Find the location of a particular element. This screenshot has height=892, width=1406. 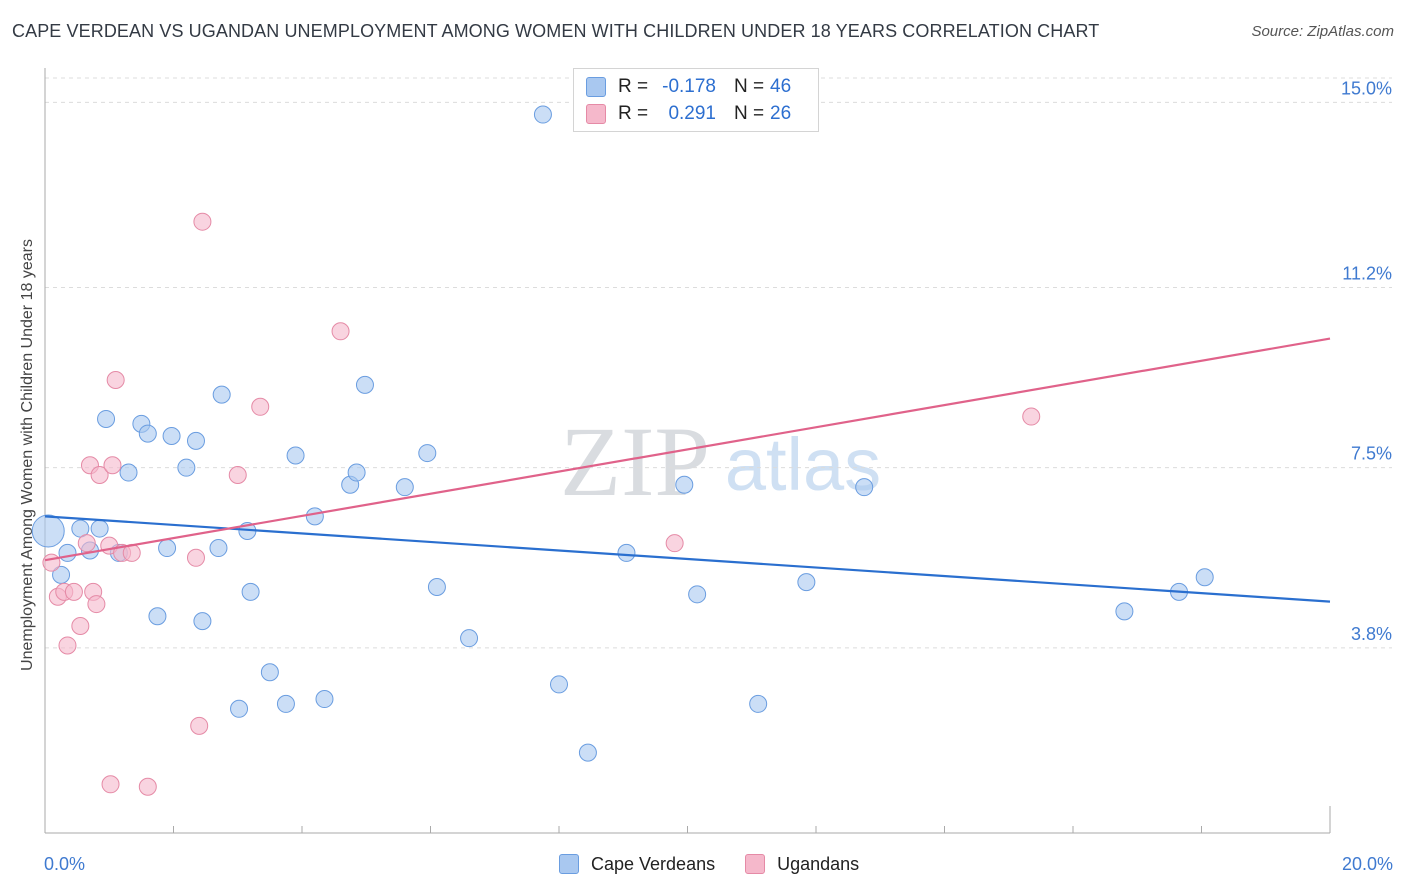

stats-legend: R = -0.178 N = 46 R = 0.291 N = 26 is located at coordinates (696, 100).